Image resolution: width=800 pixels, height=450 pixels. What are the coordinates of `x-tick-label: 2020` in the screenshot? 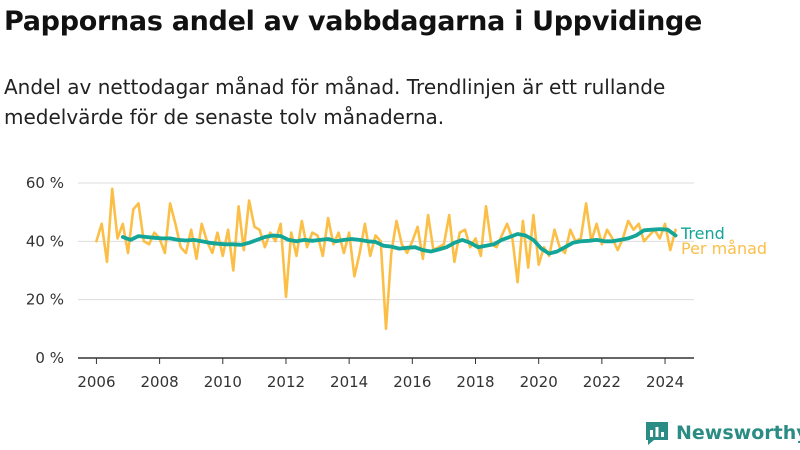 It's located at (539, 382).